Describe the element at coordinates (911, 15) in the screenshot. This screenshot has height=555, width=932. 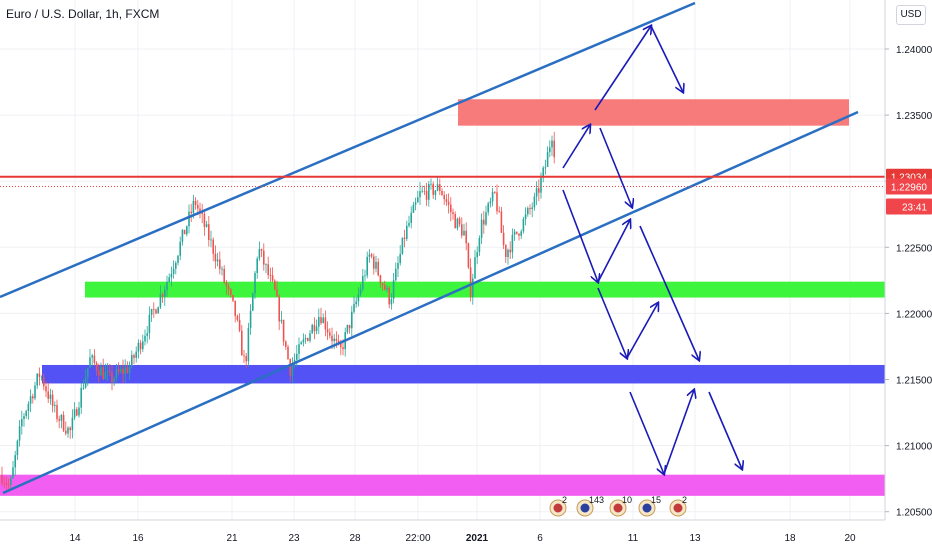
I see `currency-badge: USD` at that location.